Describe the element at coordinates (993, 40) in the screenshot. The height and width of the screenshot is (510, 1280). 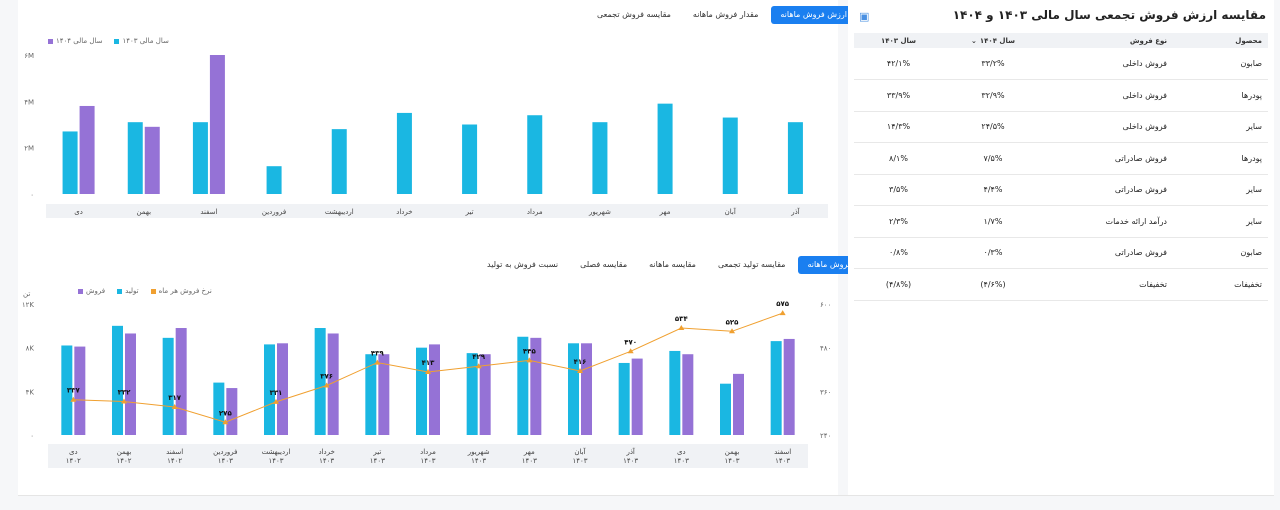
I see `header-1404: سال ۱۴۰۴⌄` at that location.